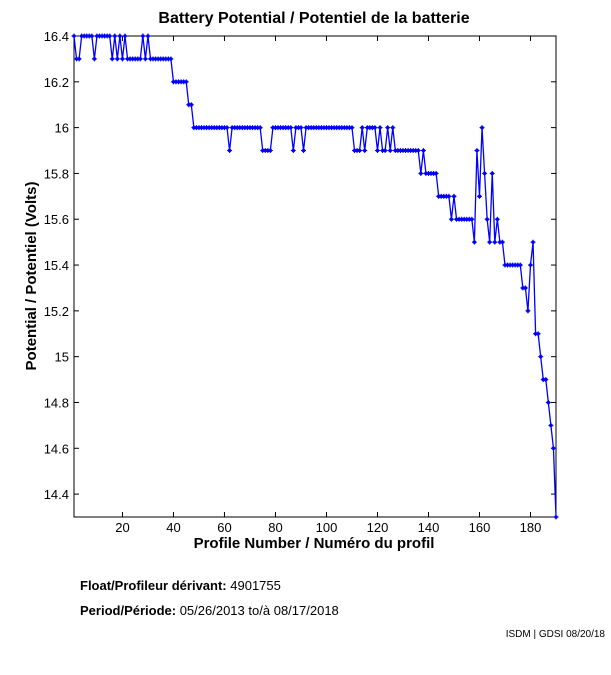  Describe the element at coordinates (275, 527) in the screenshot. I see `x-tick-label: 80` at that location.